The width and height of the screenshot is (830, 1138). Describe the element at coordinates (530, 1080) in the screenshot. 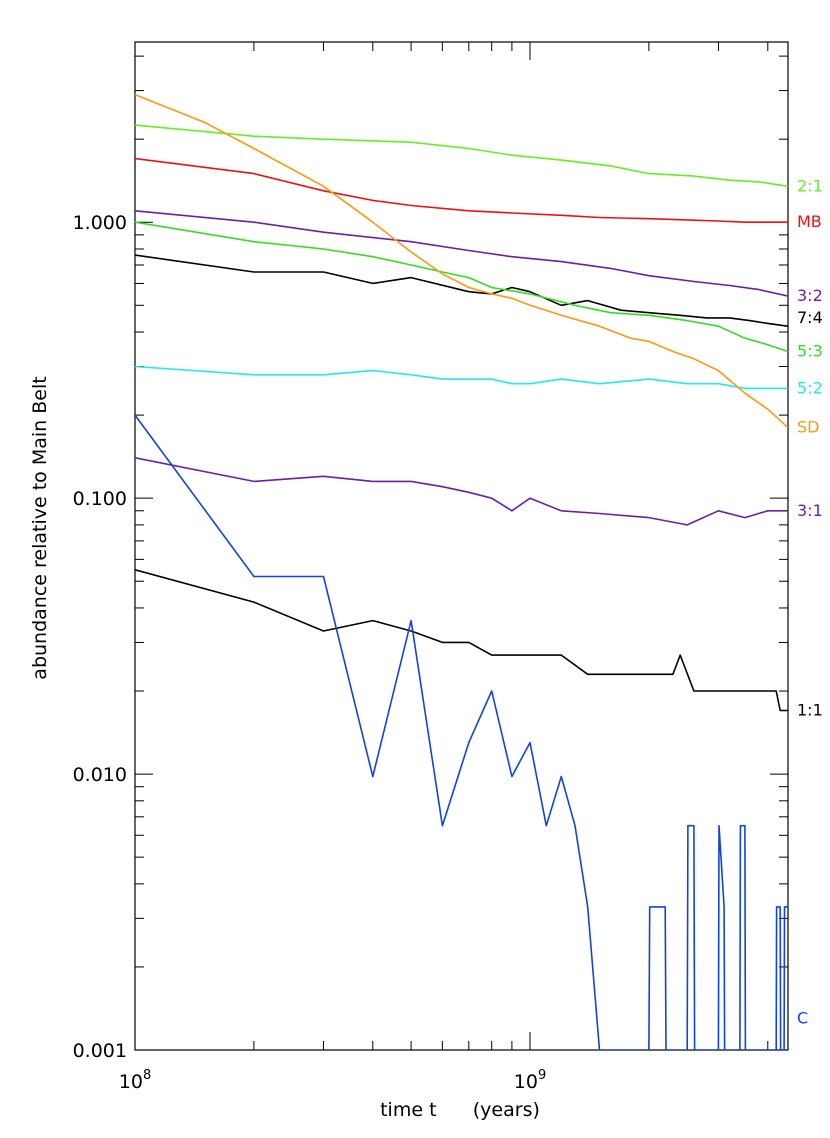

I see `x-tick-label: 10⁹` at that location.